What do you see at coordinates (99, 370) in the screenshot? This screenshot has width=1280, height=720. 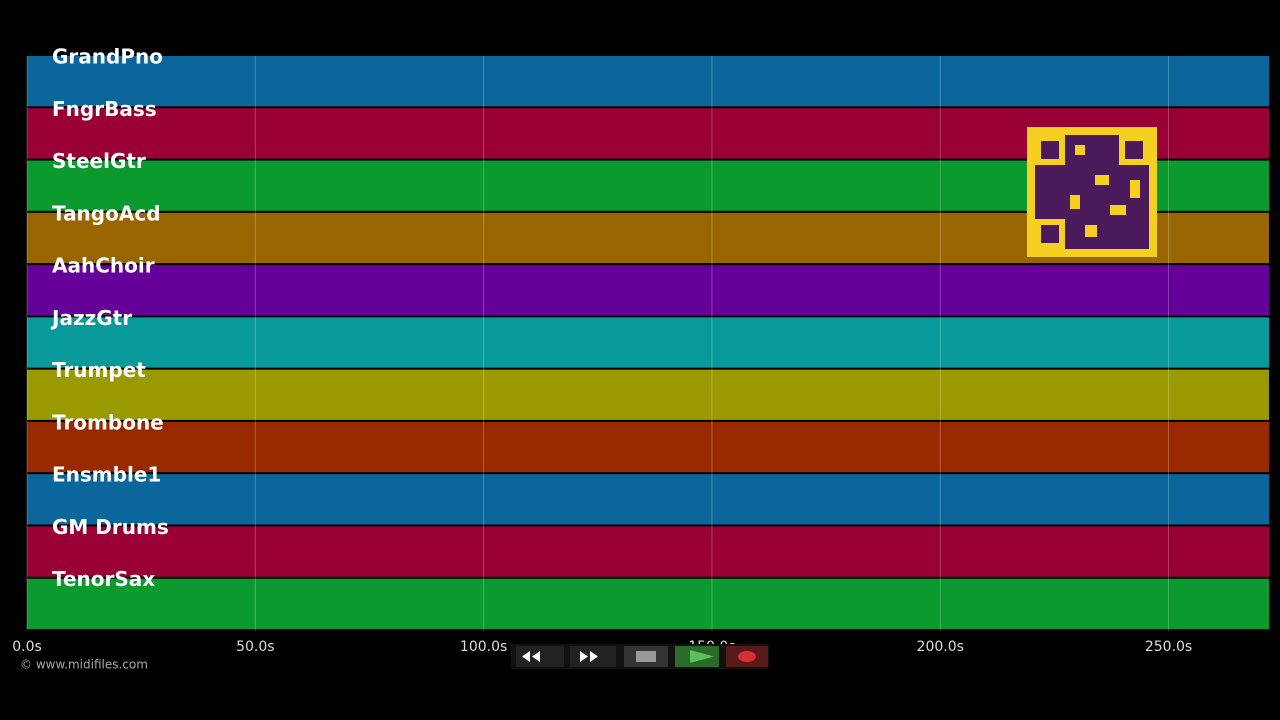 I see `track-name: Trumpet` at bounding box center [99, 370].